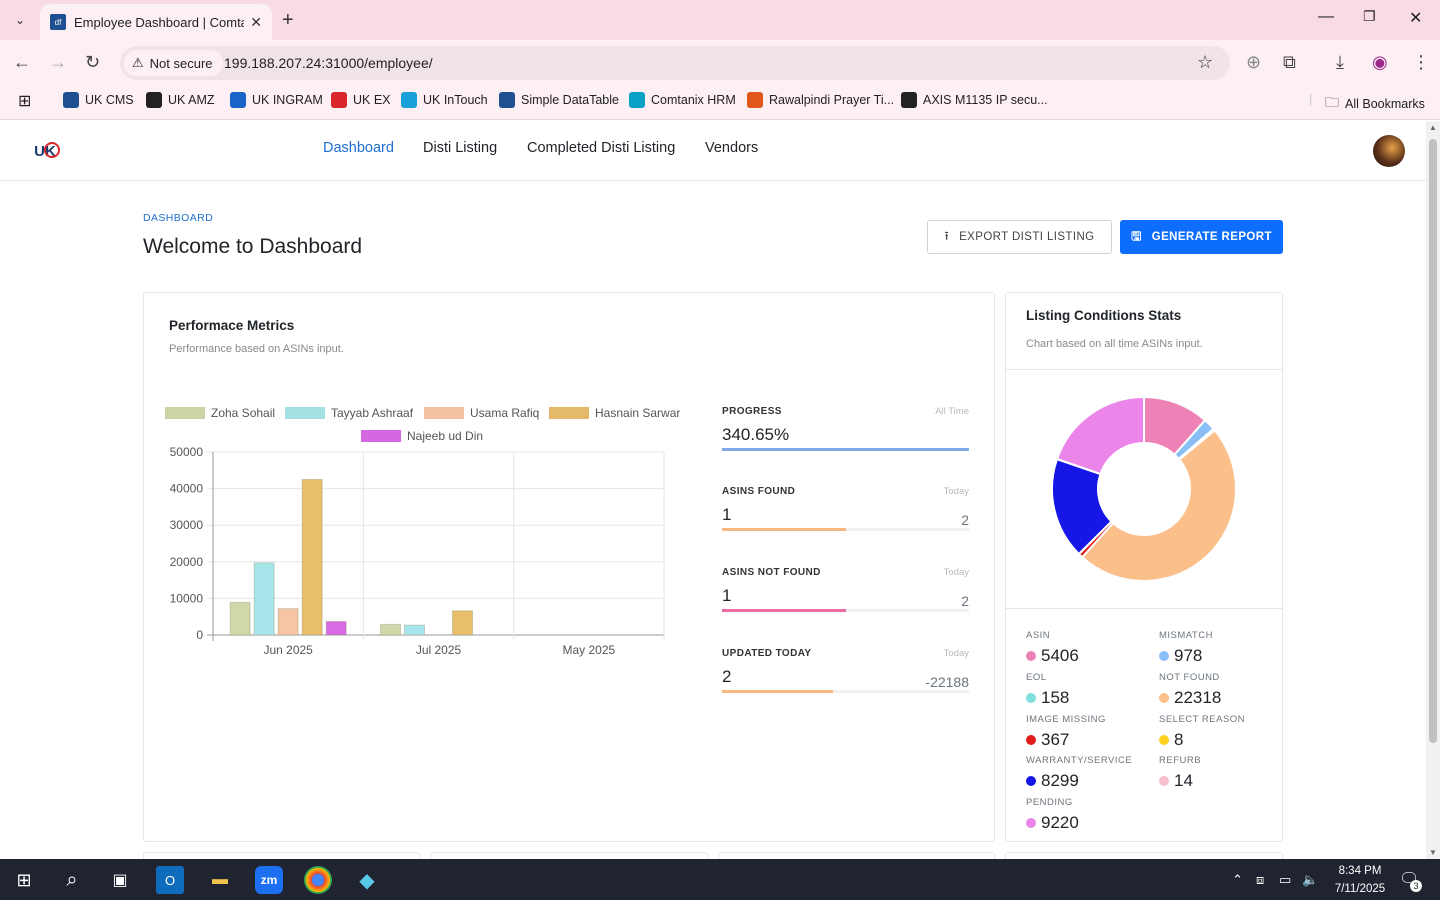  Describe the element at coordinates (328, 63) in the screenshot. I see `url-text: 199.188.207.24:31000/employee/` at that location.